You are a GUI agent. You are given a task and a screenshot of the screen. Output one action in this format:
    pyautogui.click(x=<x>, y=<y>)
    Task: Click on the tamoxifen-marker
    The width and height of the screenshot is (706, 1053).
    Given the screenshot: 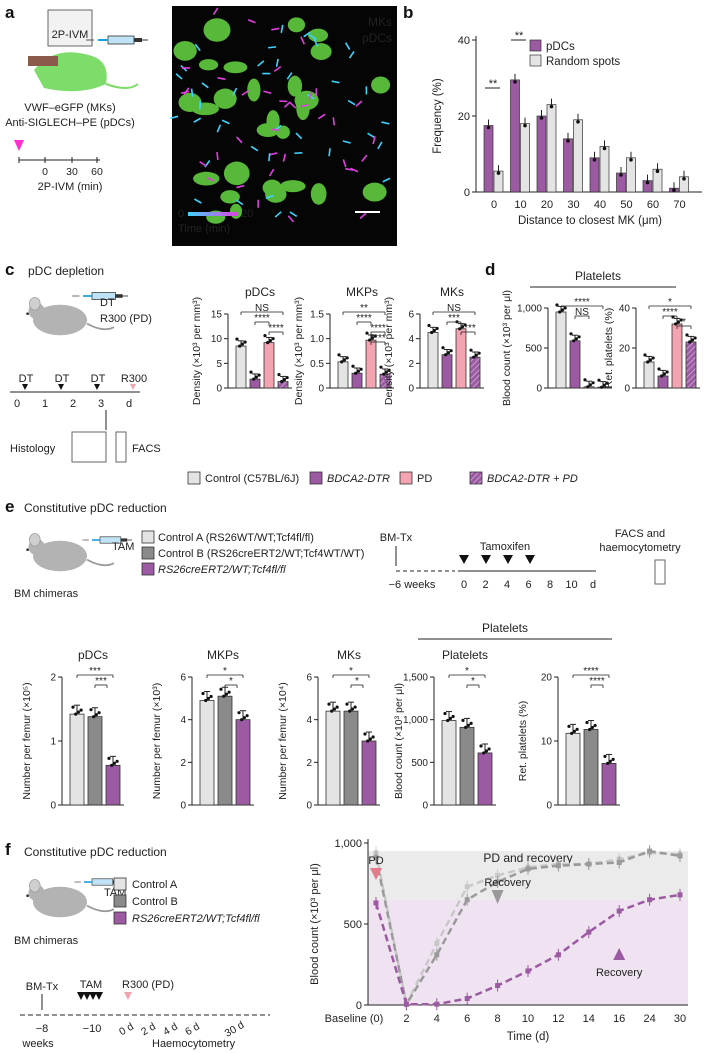 What is the action you would take?
    pyautogui.click(x=508, y=559)
    